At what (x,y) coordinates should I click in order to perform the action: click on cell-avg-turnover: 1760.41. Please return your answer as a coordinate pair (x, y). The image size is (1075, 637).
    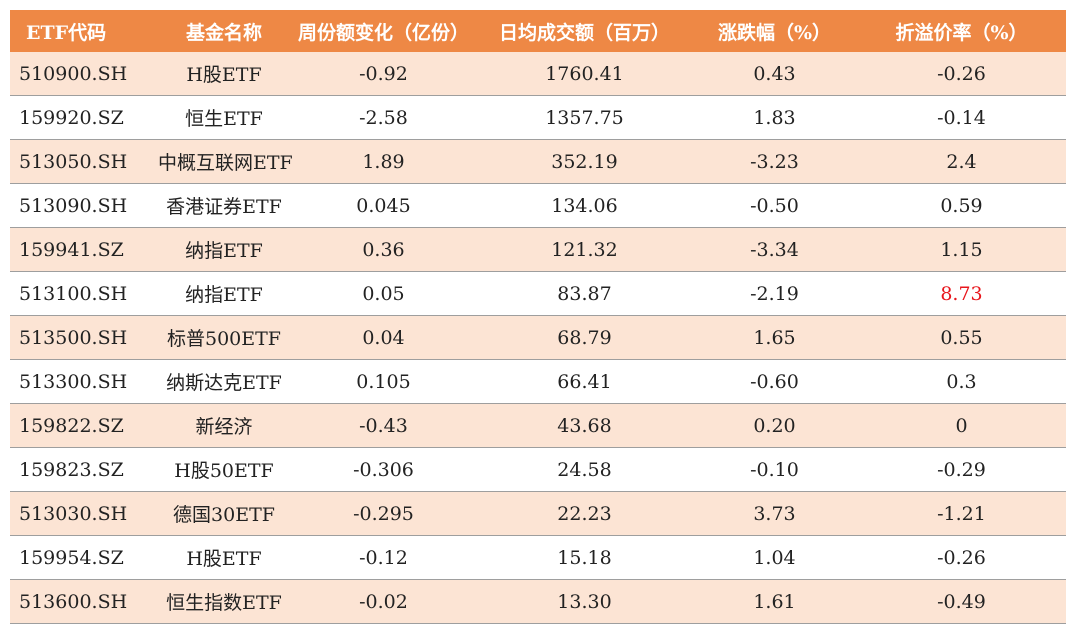
    Looking at the image, I should click on (584, 73).